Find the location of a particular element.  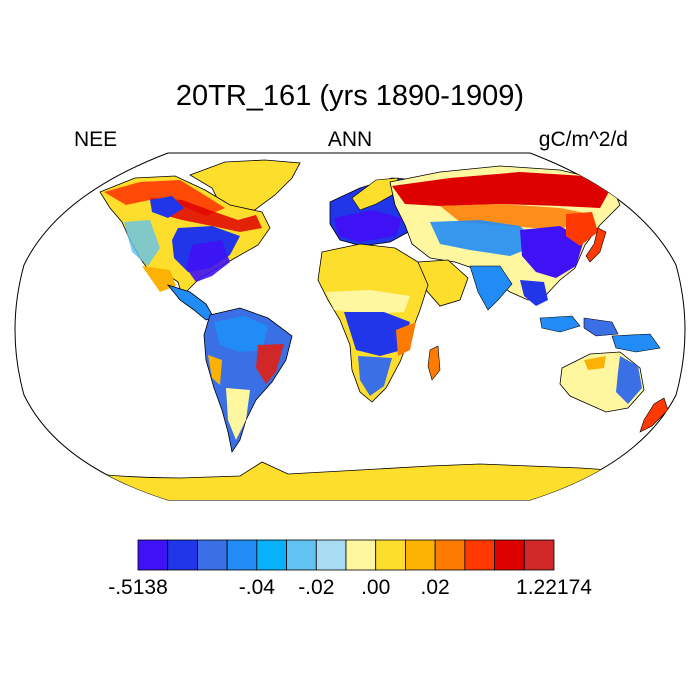

sa-east-red is located at coordinates (270, 364).